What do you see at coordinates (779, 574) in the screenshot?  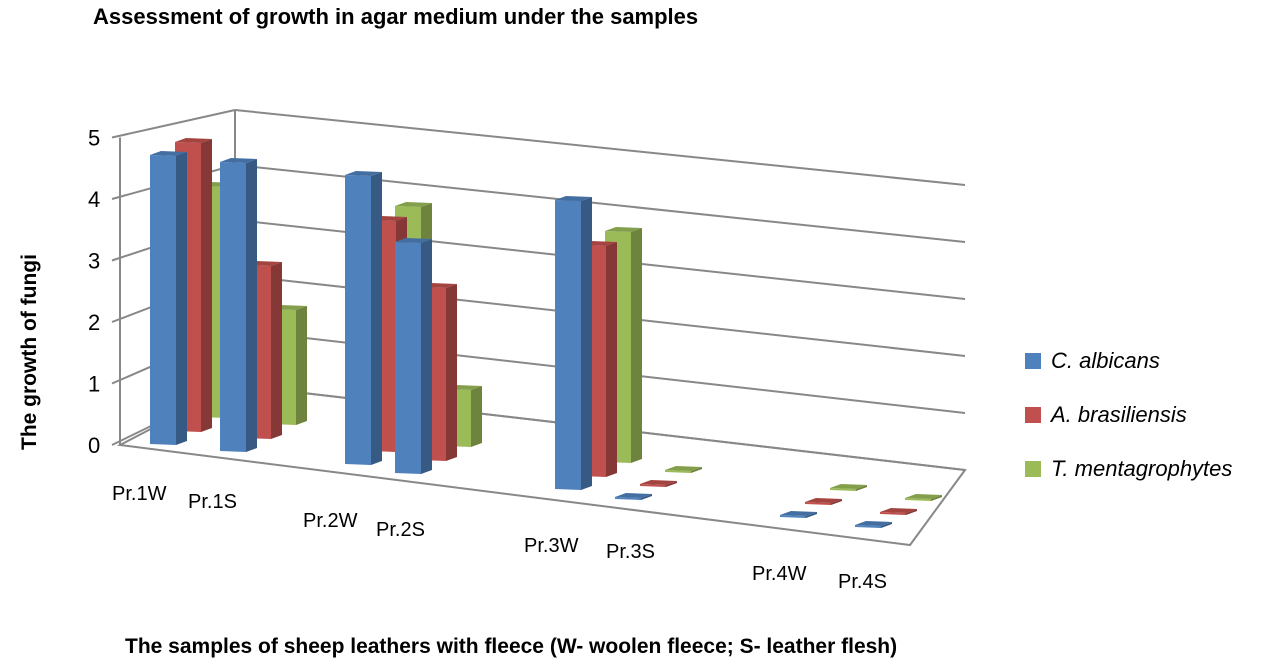 I see `category-label: Pr.4W` at bounding box center [779, 574].